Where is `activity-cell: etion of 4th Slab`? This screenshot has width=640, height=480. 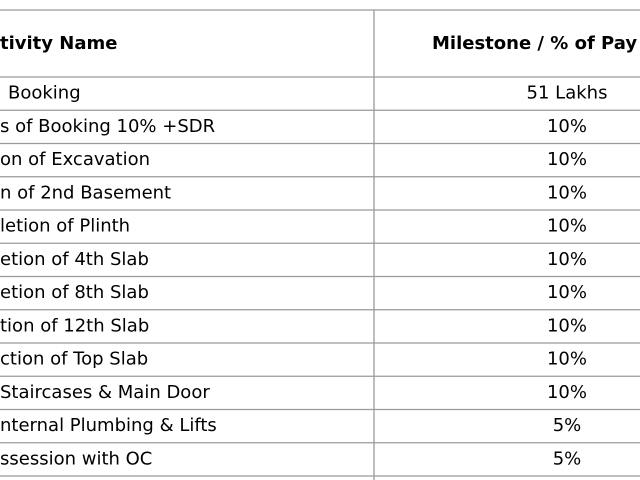 activity-cell: etion of 4th Slab is located at coordinates (74, 259).